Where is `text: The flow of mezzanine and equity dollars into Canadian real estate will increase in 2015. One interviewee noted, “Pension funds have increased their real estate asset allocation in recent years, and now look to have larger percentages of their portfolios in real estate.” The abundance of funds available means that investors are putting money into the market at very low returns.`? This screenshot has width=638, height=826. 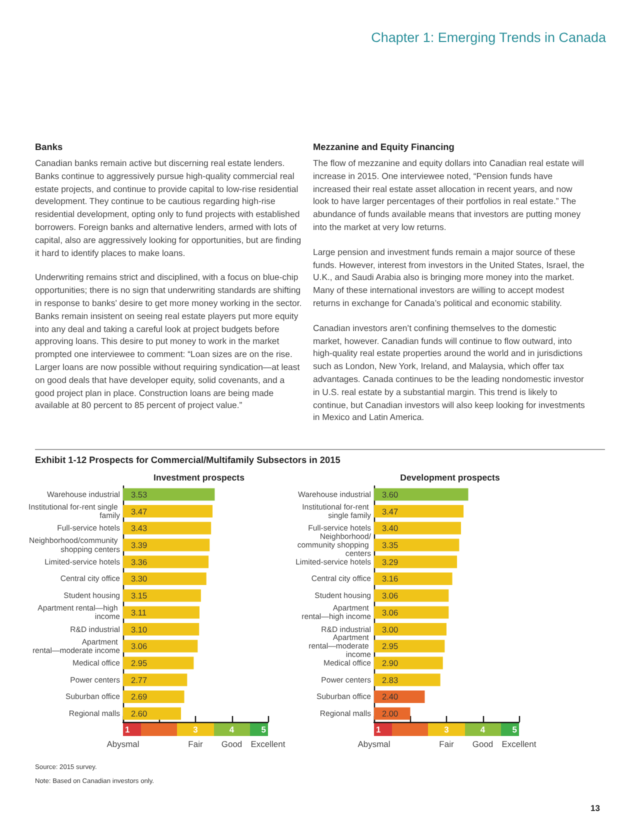 text: The flow of mezzanine and equity dollars into Canadian real estate will increase in 2015. One interviewee noted, “Pension funds have increased their real estate asset allocation in recent years, and now look to have larger percentages of their portfolios in real estate.” The abundance of funds available means that investors are putting money into the market at very low returns. is located at coordinates (449, 195).